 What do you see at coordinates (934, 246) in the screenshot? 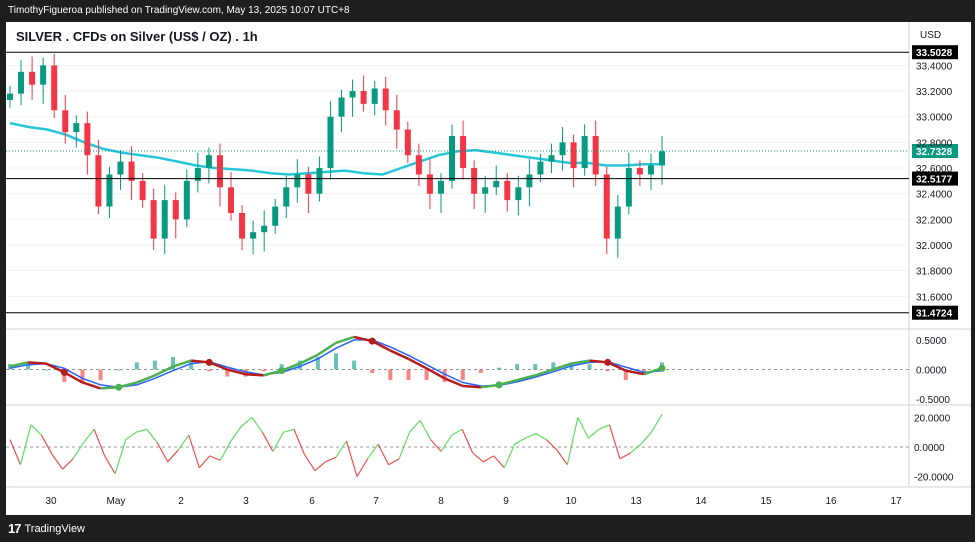
I see `price-tick-label: 32.0000` at bounding box center [934, 246].